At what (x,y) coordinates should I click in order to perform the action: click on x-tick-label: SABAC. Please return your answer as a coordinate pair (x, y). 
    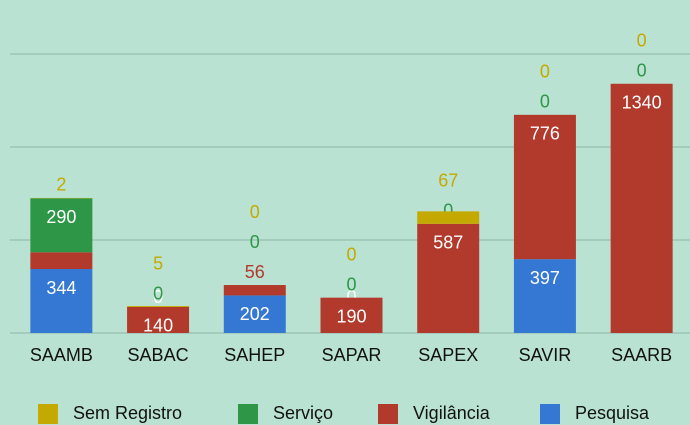
    Looking at the image, I should click on (158, 355).